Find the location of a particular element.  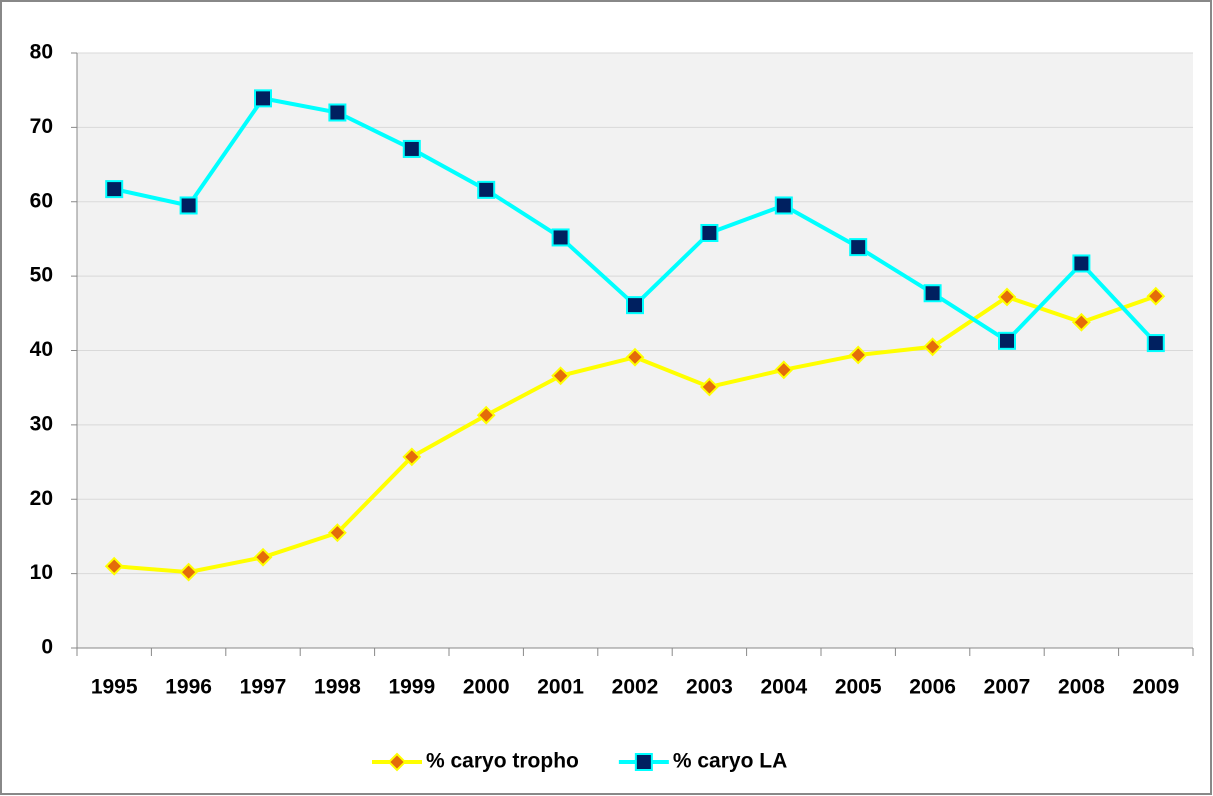

legend-label: % caryo tropho is located at coordinates (502, 761).